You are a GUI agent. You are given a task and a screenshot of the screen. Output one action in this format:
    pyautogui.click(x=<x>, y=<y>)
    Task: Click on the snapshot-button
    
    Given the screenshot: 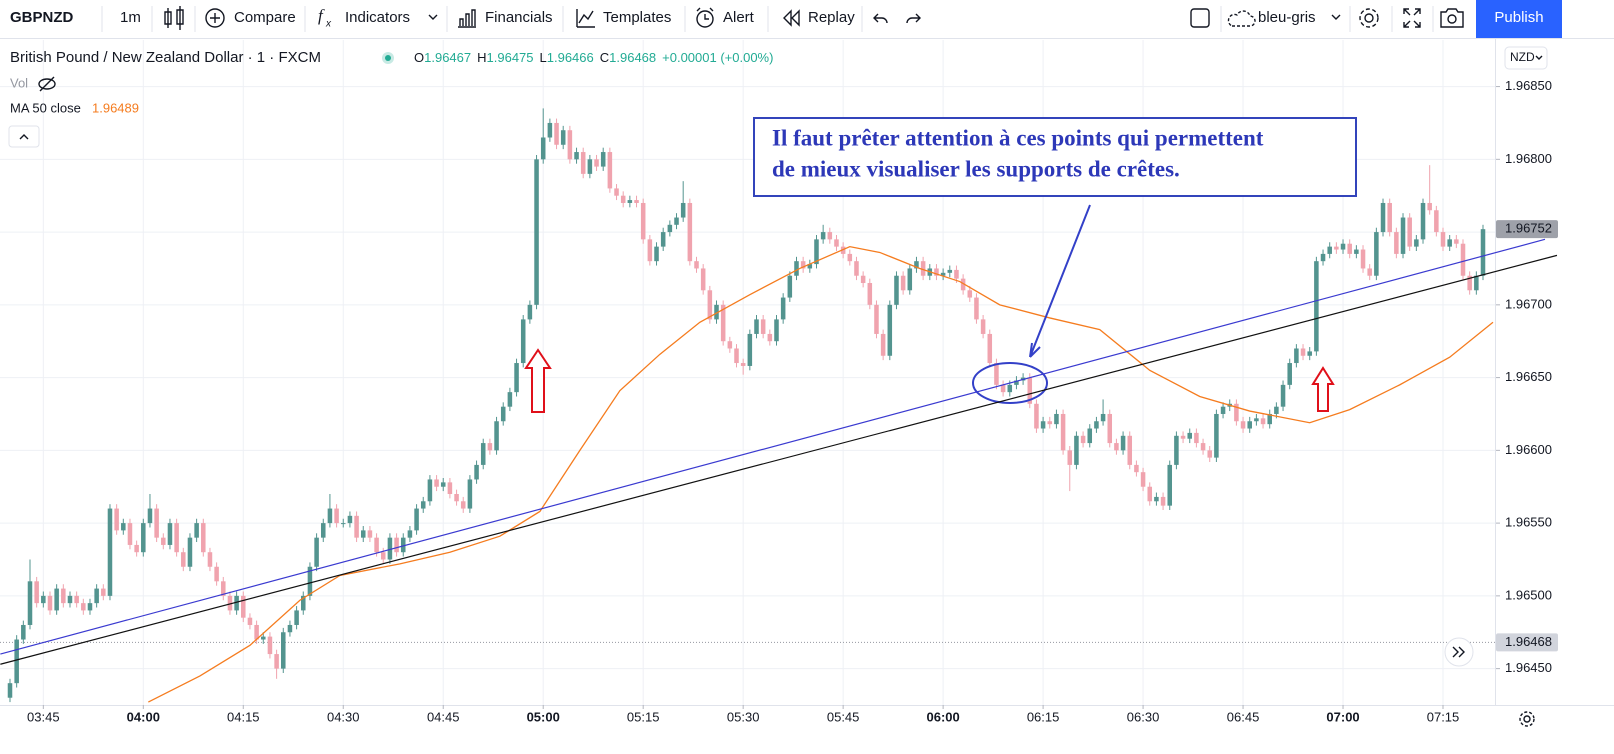 What is the action you would take?
    pyautogui.click(x=1452, y=18)
    